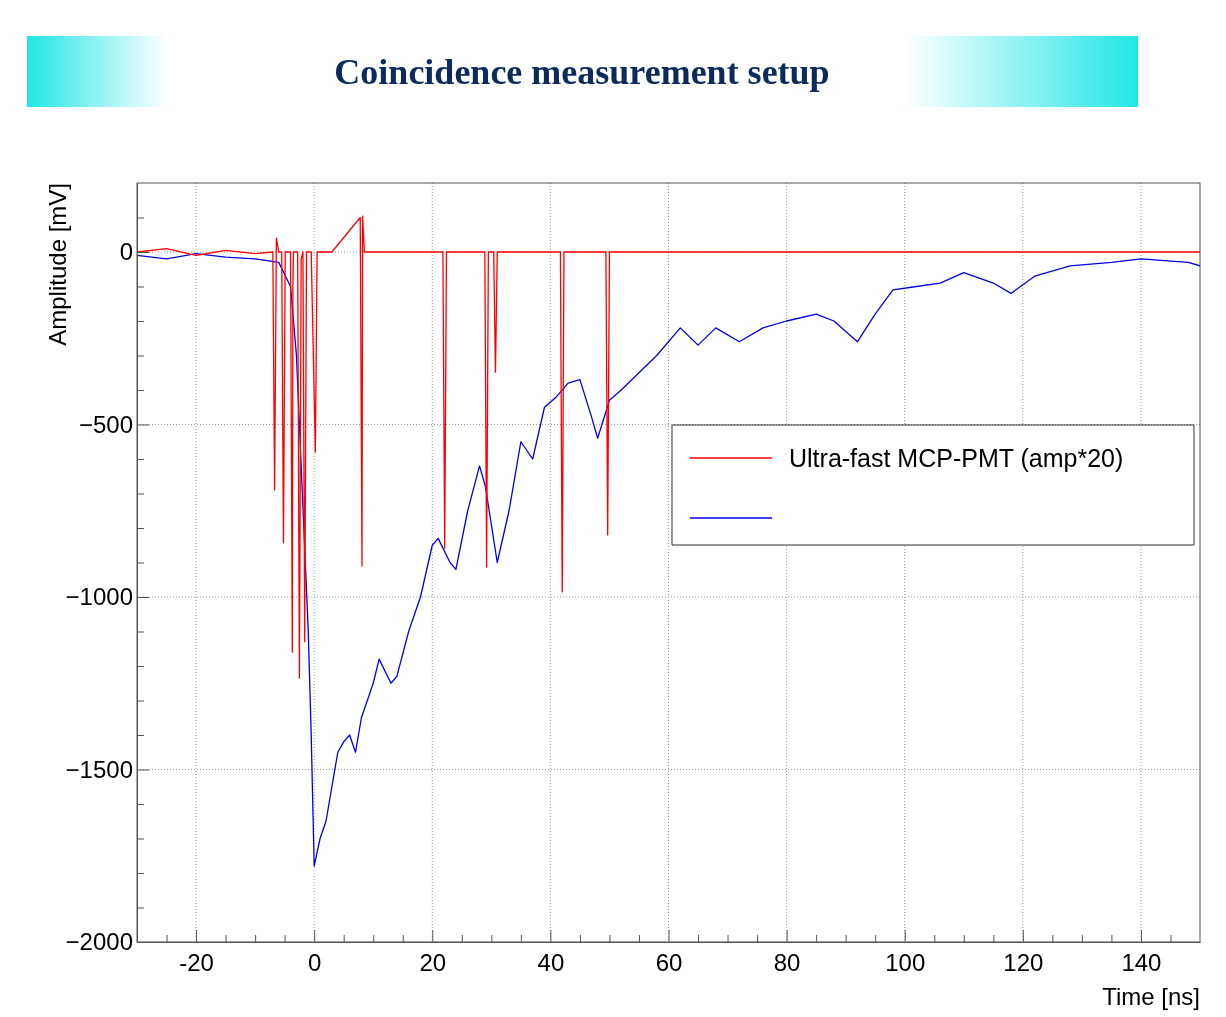 This screenshot has height=1017, width=1226. I want to click on chart-title: Coincidence measurement setup, so click(582, 72).